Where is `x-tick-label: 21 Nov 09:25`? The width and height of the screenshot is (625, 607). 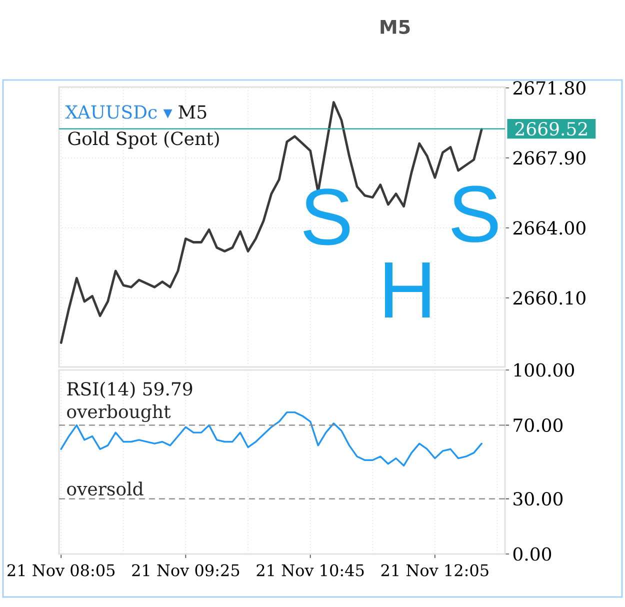
x-tick-label: 21 Nov 09:25 is located at coordinates (186, 570).